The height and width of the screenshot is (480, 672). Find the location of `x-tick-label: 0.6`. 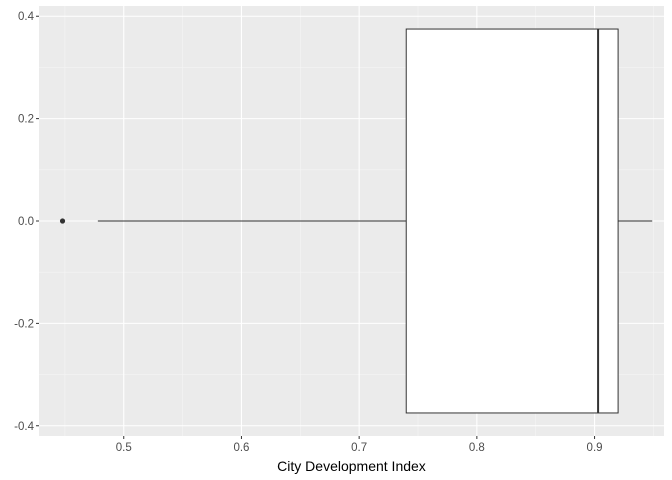

x-tick-label: 0.6 is located at coordinates (241, 448).